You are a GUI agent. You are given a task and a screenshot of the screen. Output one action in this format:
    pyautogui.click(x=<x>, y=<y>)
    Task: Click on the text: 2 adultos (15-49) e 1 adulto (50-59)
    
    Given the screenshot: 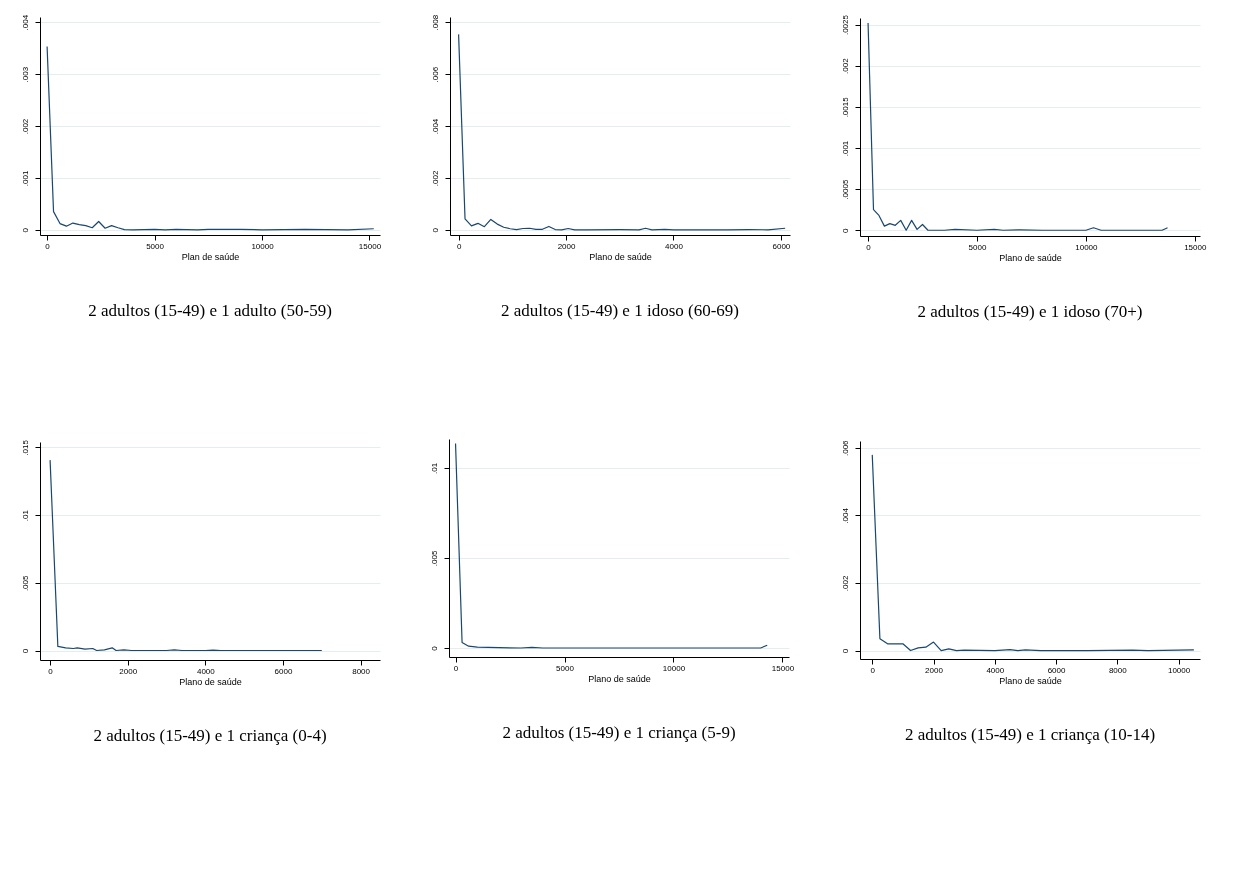 What is the action you would take?
    pyautogui.click(x=210, y=310)
    